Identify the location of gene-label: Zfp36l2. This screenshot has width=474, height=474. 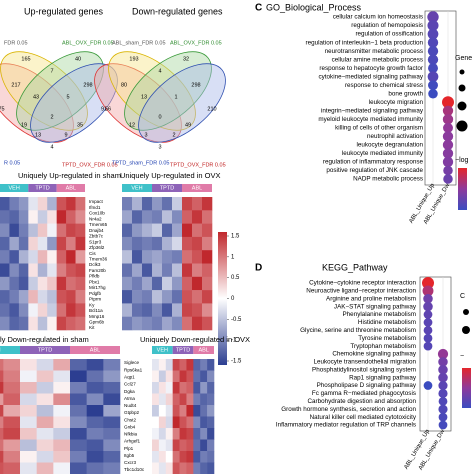
(97, 247).